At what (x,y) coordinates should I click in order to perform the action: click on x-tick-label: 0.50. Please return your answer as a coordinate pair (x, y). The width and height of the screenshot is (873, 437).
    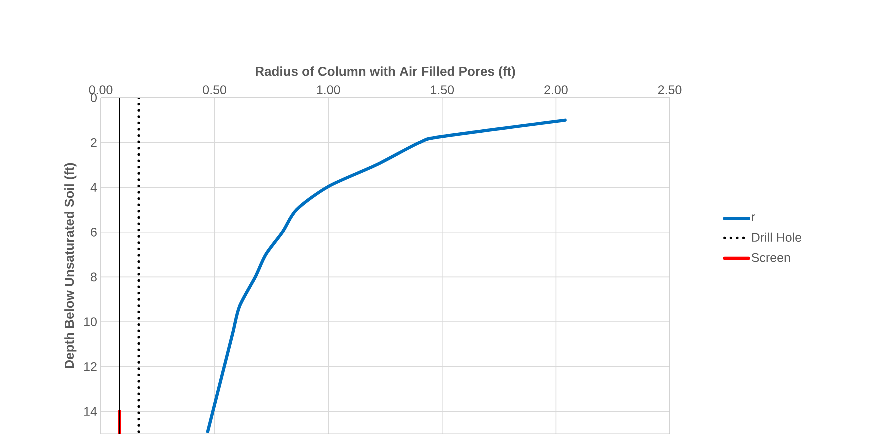
    Looking at the image, I should click on (214, 90).